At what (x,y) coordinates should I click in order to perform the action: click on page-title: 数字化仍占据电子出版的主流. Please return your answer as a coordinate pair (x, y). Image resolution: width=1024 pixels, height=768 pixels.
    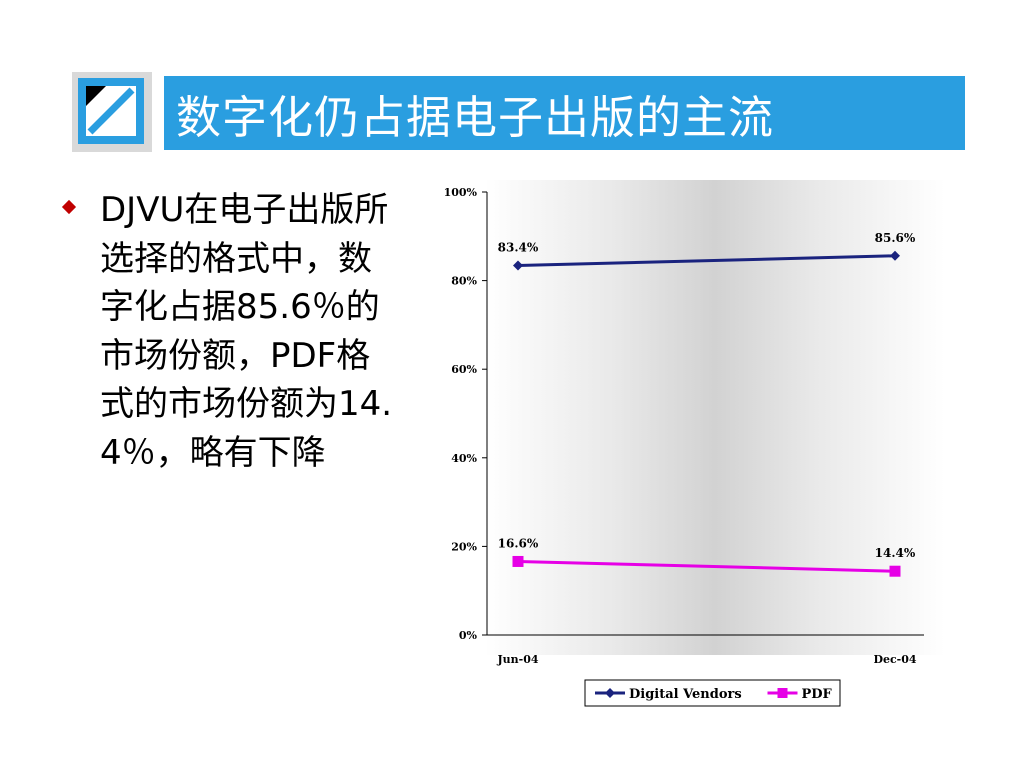
    Looking at the image, I should click on (475, 117).